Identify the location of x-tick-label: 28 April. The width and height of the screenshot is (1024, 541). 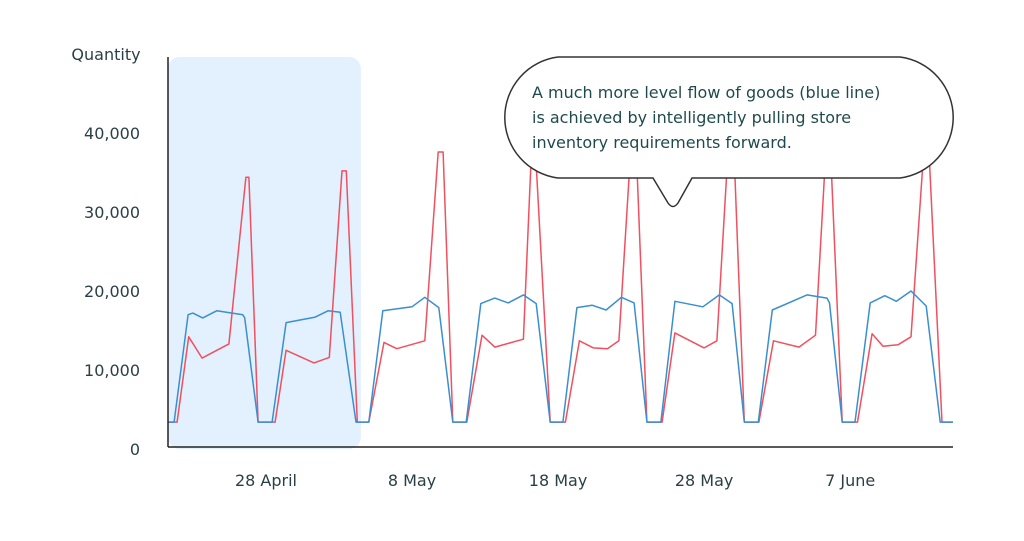
(266, 480).